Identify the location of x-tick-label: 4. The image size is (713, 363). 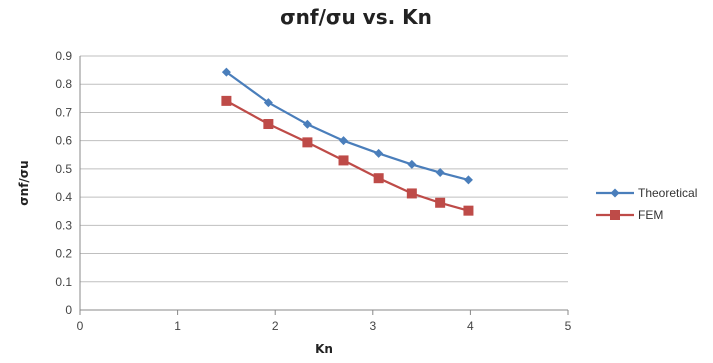
(470, 326).